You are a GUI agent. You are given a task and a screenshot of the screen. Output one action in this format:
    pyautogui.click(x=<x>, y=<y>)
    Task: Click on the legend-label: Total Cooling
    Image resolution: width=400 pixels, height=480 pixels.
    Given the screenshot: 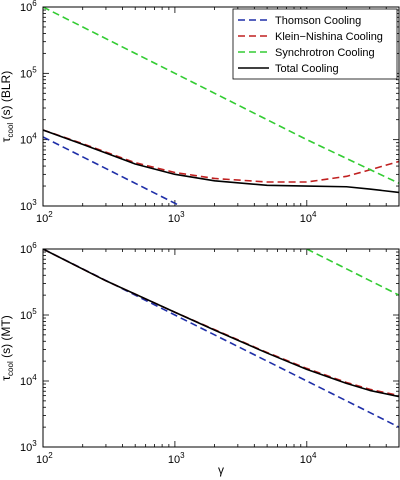 What is the action you would take?
    pyautogui.click(x=307, y=69)
    